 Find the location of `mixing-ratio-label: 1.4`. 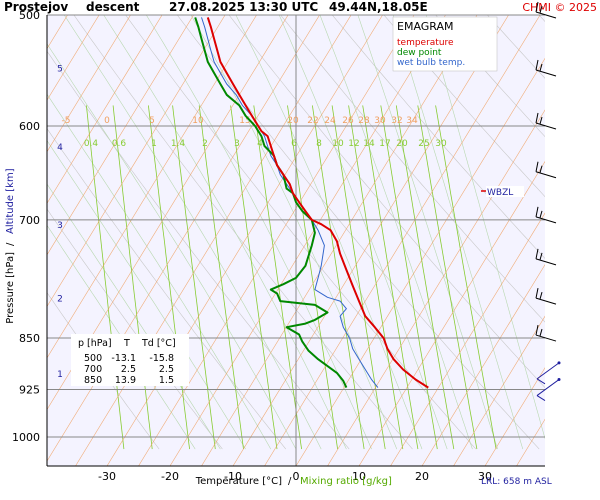

mixing-ratio-label: 1.4 is located at coordinates (178, 144).